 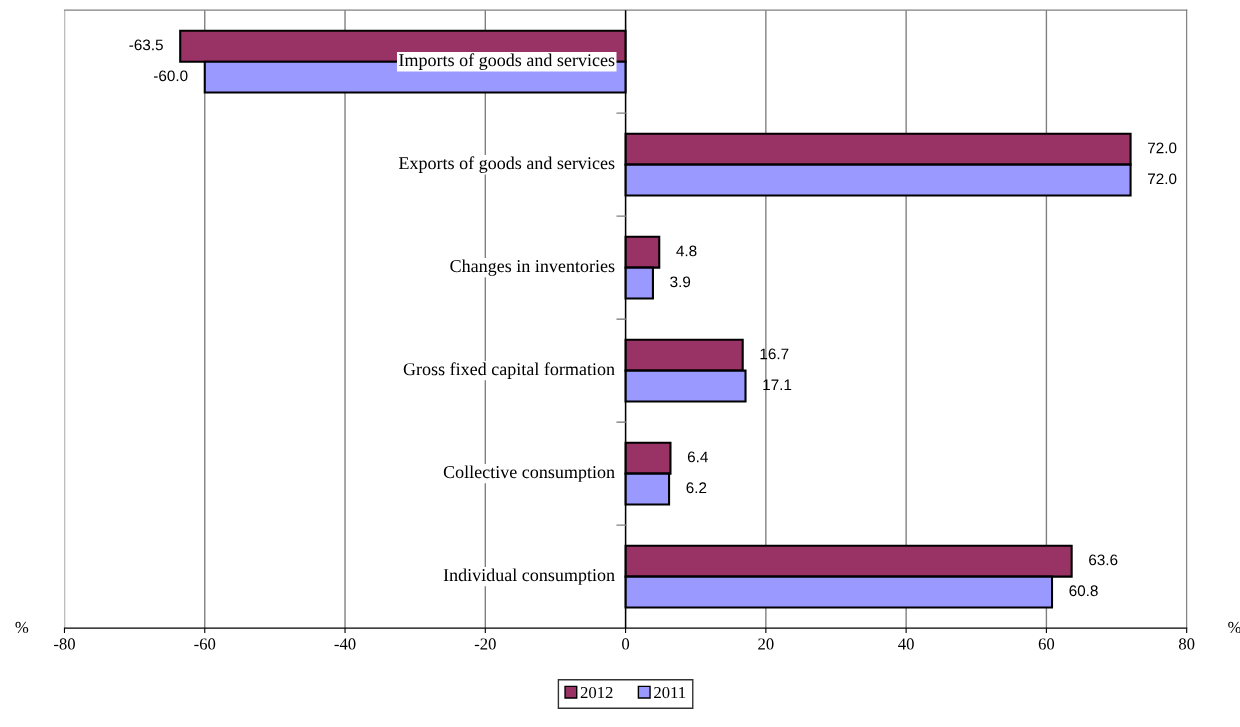 What do you see at coordinates (1046, 644) in the screenshot?
I see `x-tick-label: 60` at bounding box center [1046, 644].